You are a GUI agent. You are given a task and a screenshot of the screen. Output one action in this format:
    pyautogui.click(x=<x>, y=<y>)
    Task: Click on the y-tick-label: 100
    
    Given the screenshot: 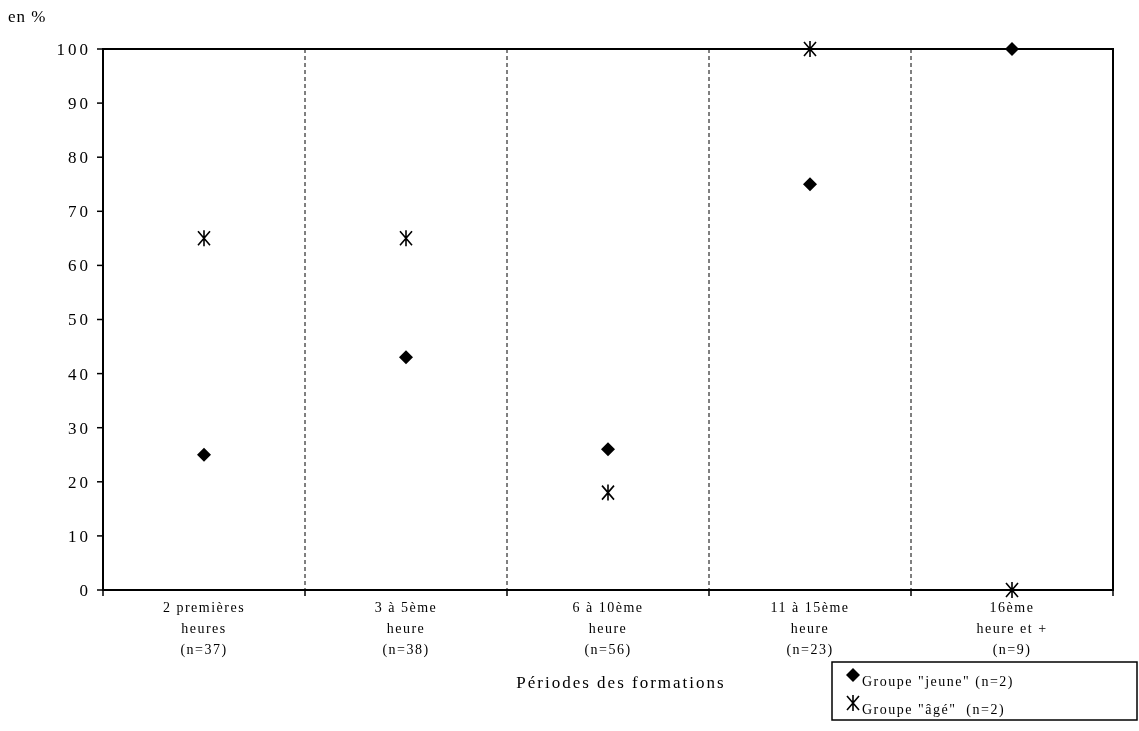 What is the action you would take?
    pyautogui.click(x=73, y=49)
    